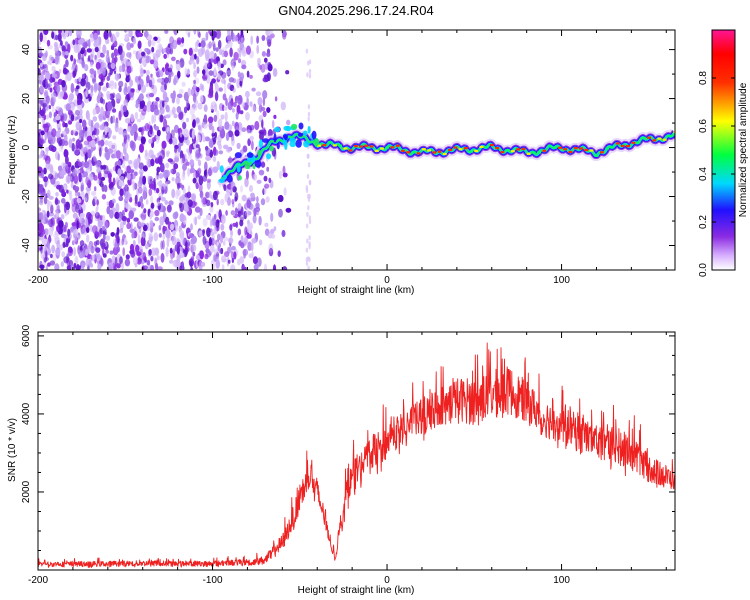 This screenshot has height=600, width=750. Describe the element at coordinates (26, 491) in the screenshot. I see `snr-y-tick-label: 2000` at that location.